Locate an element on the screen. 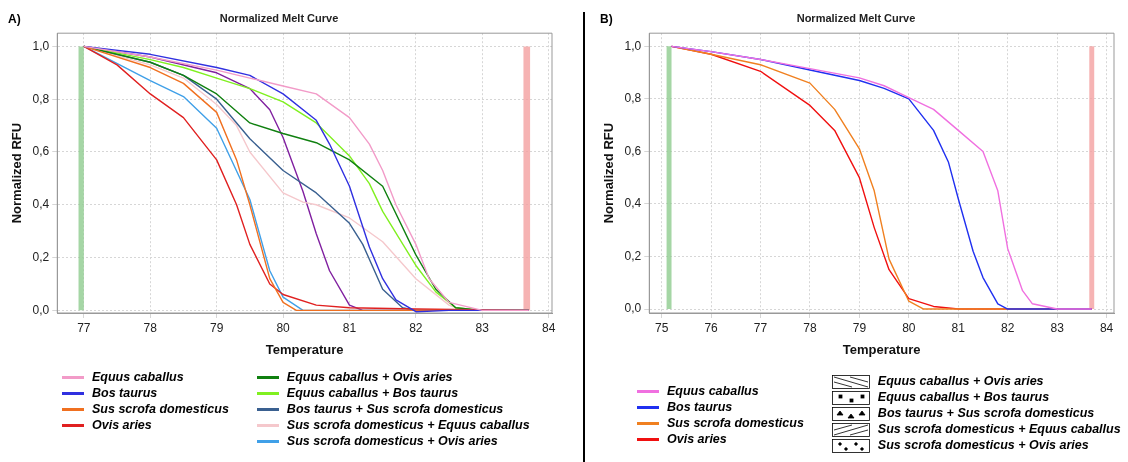 This screenshot has width=1128, height=462. text: Sus scrofa domesticus + Equus caballus is located at coordinates (999, 429).